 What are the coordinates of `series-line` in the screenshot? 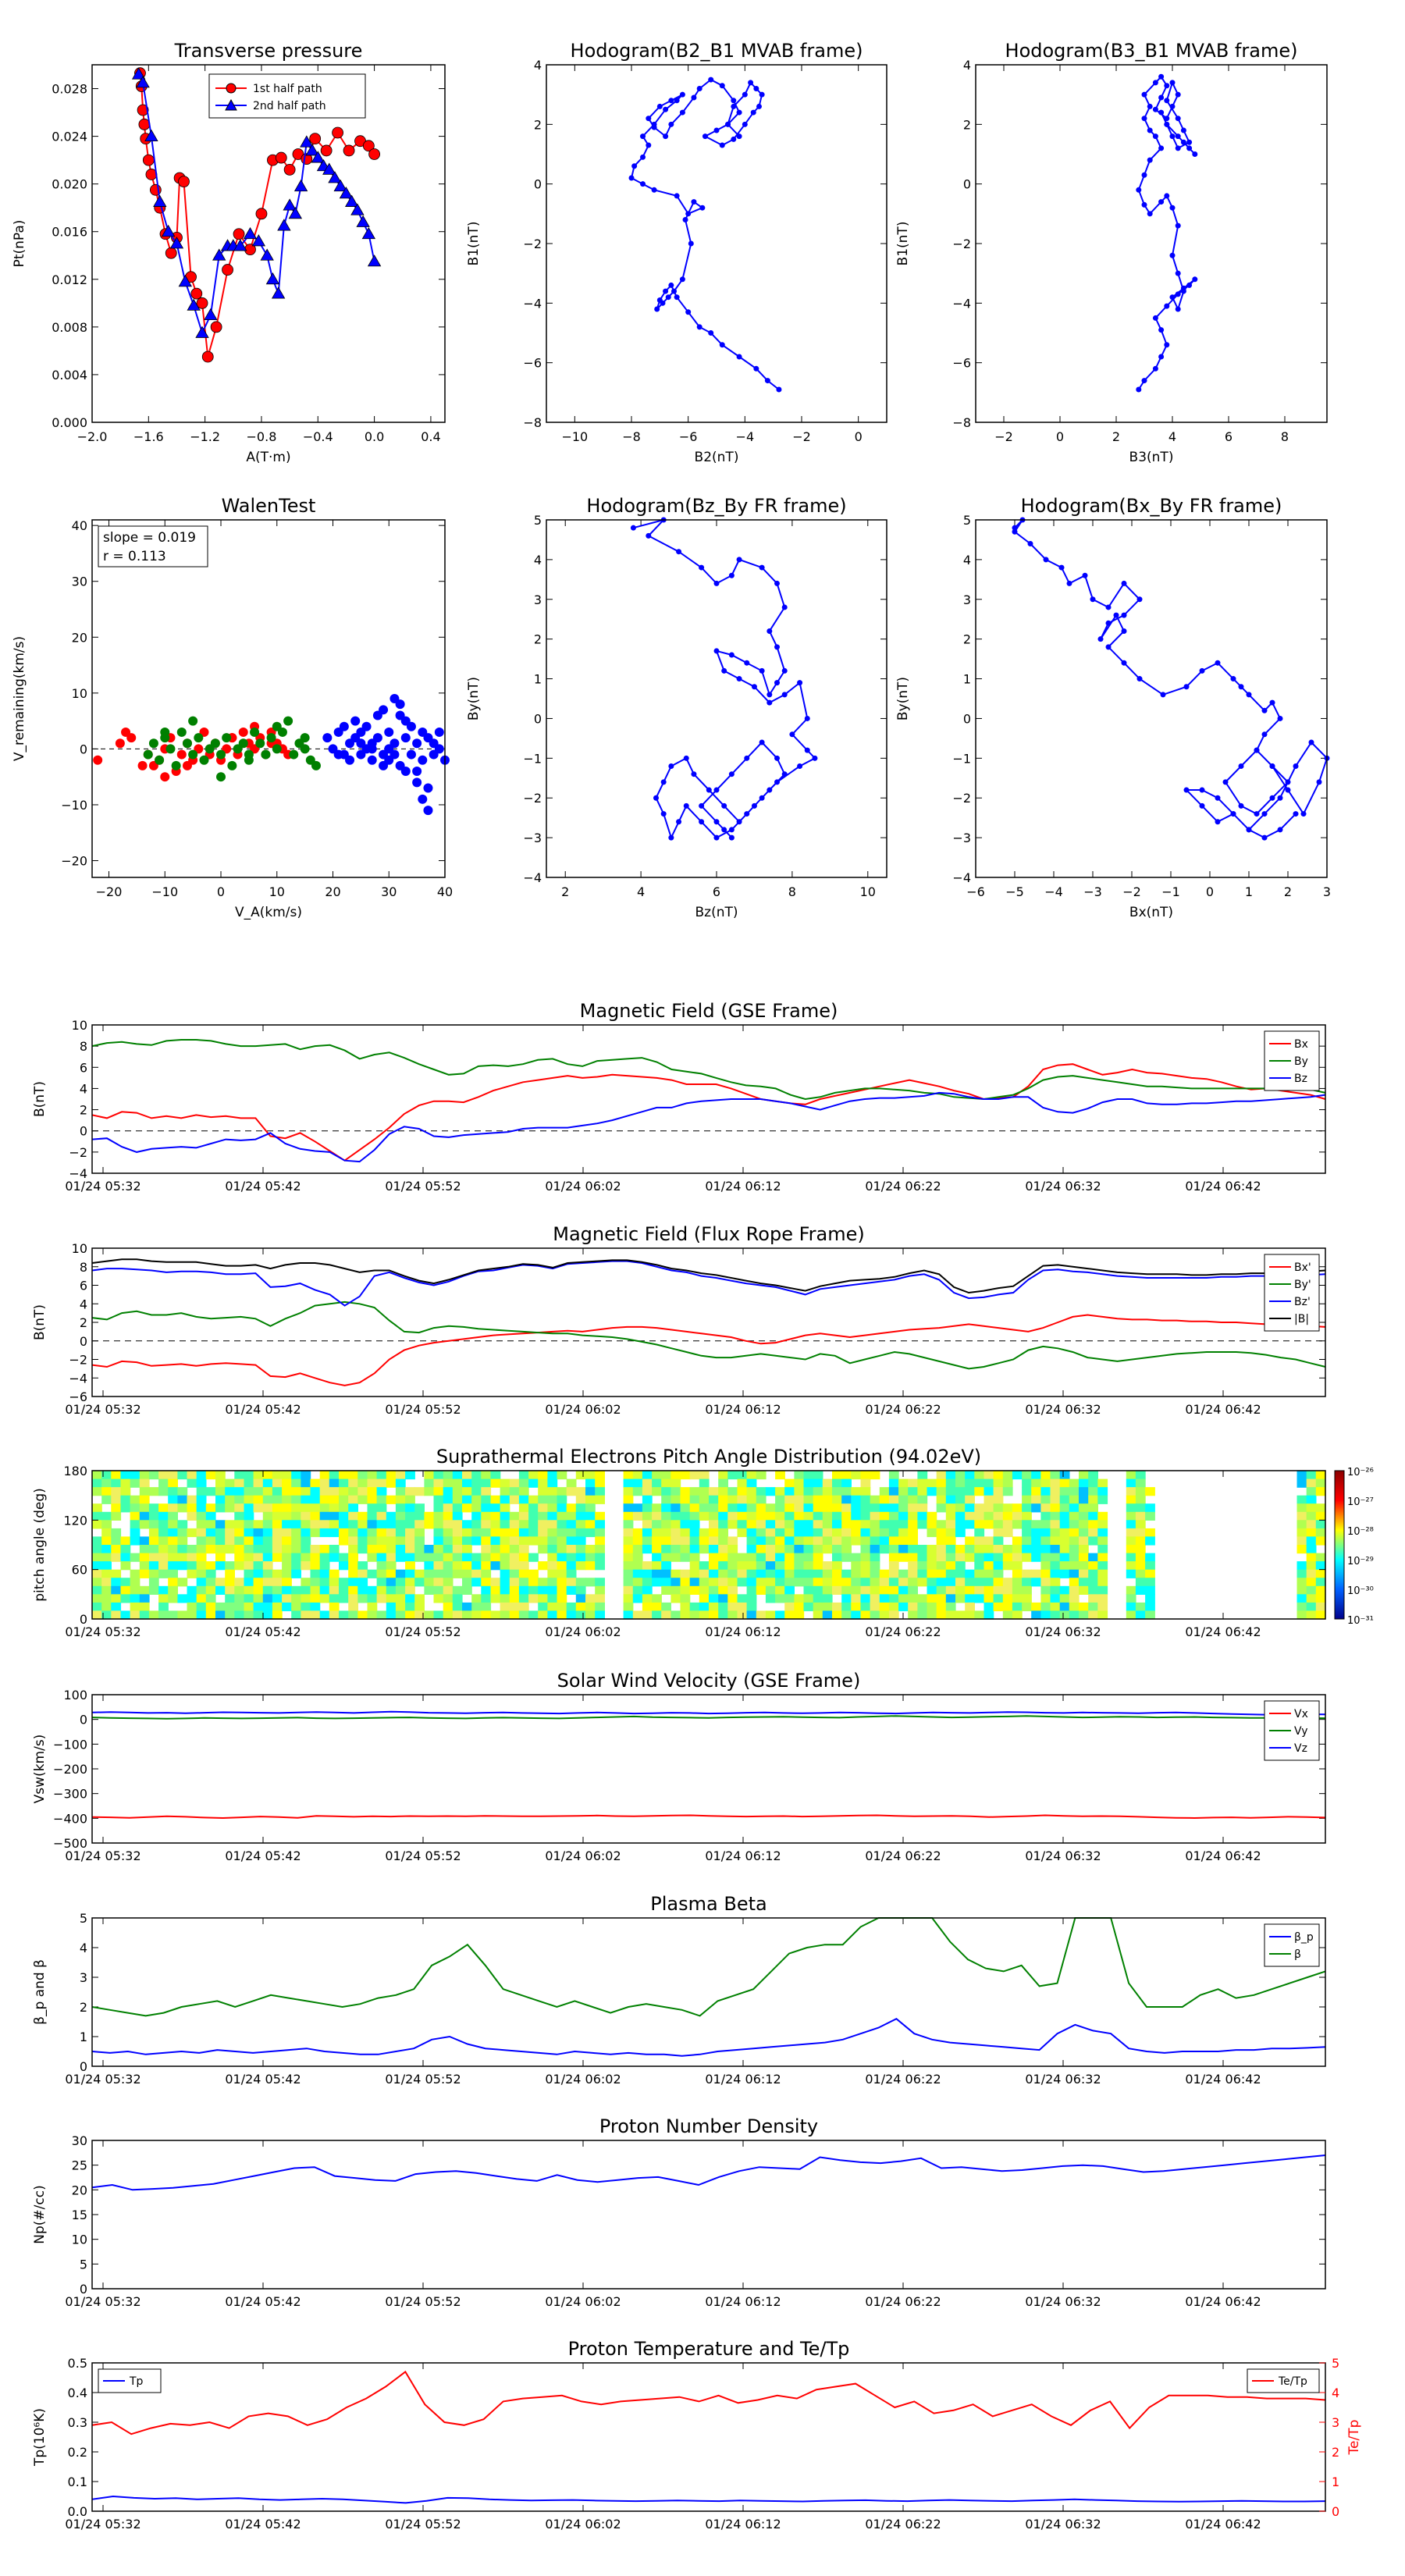 It's located at (709, 2172).